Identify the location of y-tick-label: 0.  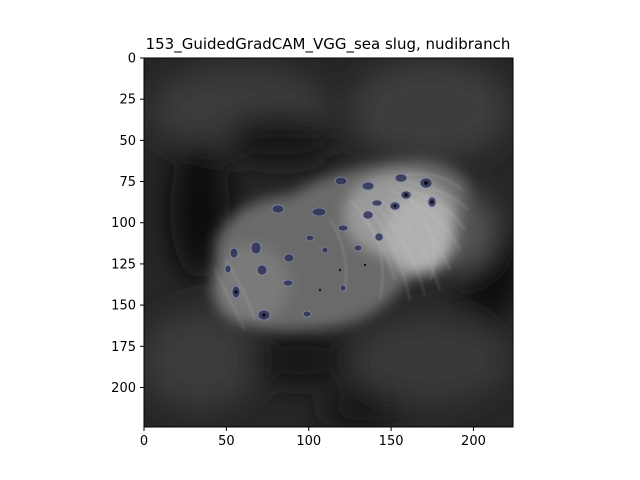
(132, 59).